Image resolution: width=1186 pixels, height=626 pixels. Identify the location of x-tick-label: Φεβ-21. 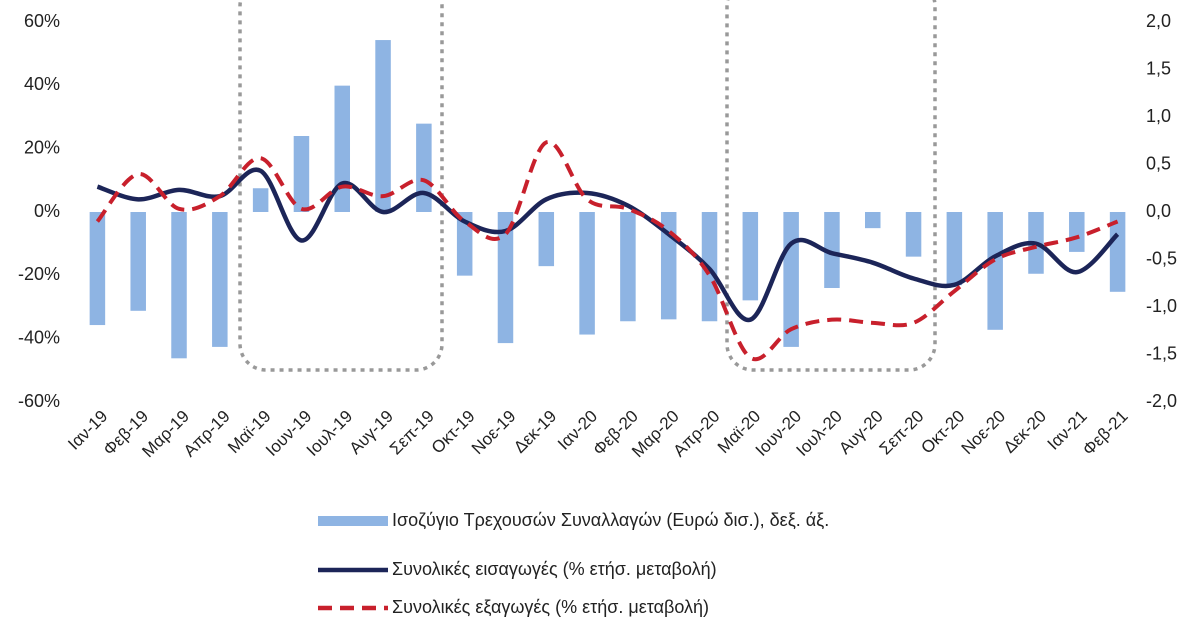
(1105, 433).